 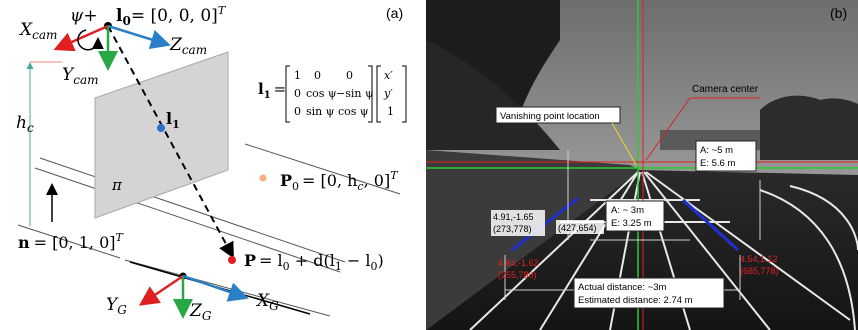 What do you see at coordinates (388, 75) in the screenshot?
I see `vector-cell: x′` at bounding box center [388, 75].